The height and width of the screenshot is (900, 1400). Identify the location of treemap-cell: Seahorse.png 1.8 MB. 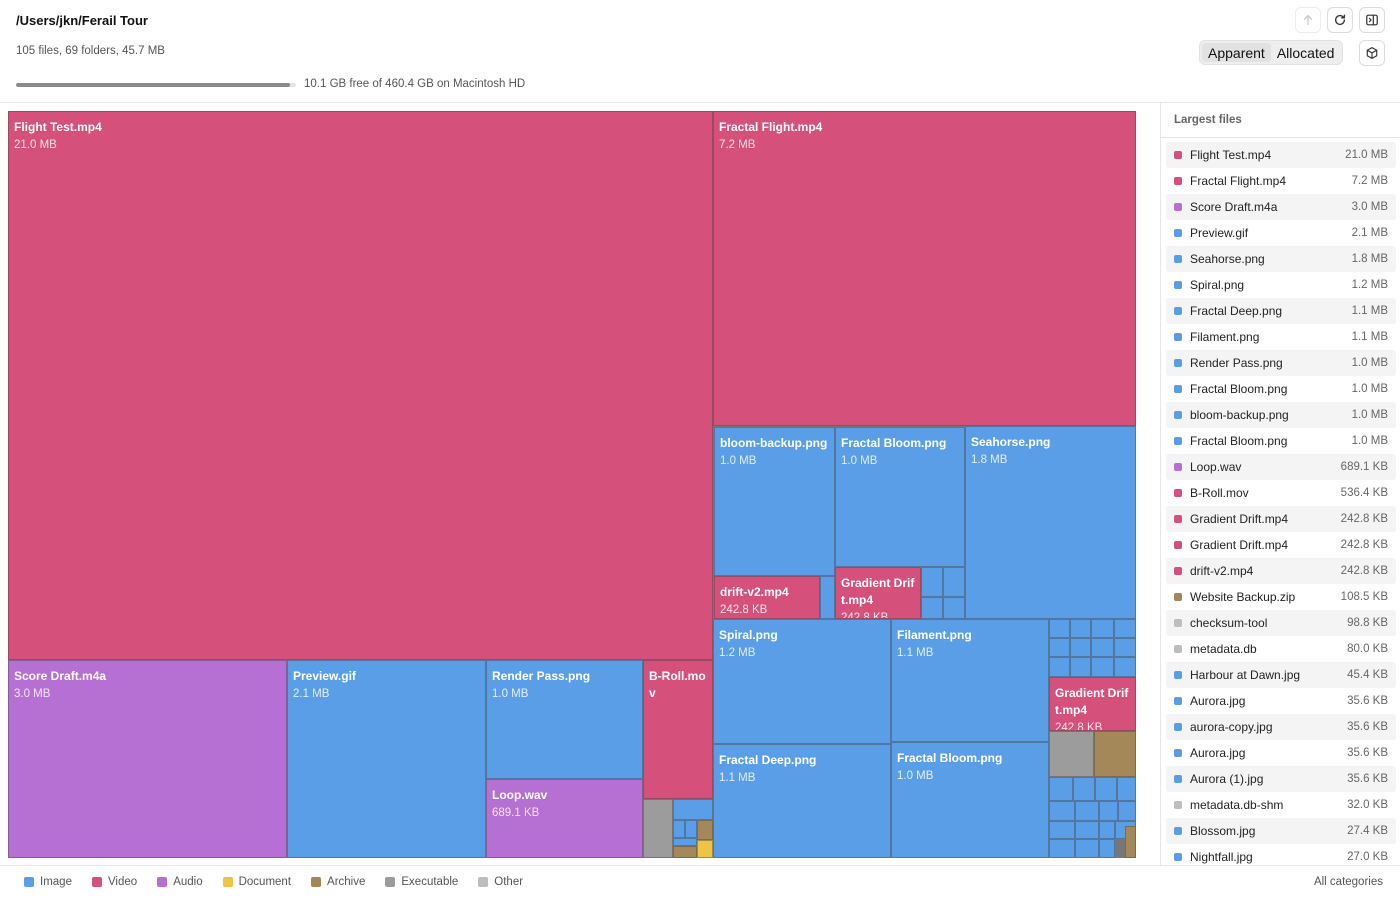
(1050, 522).